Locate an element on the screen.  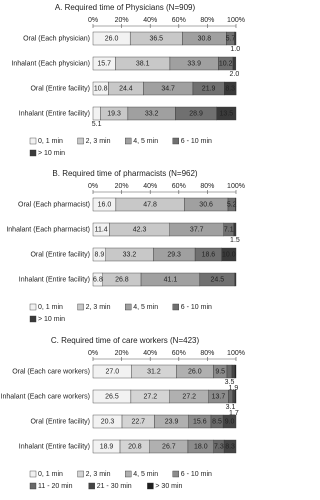
chart-title: C. Required time of care workers (N=423) is located at coordinates (125, 340).